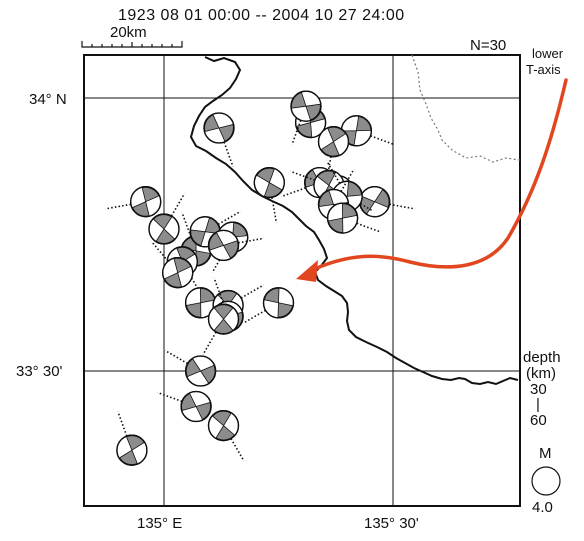 The image size is (584, 541). What do you see at coordinates (128, 32) in the screenshot?
I see `scale-bar-label: 20km` at bounding box center [128, 32].